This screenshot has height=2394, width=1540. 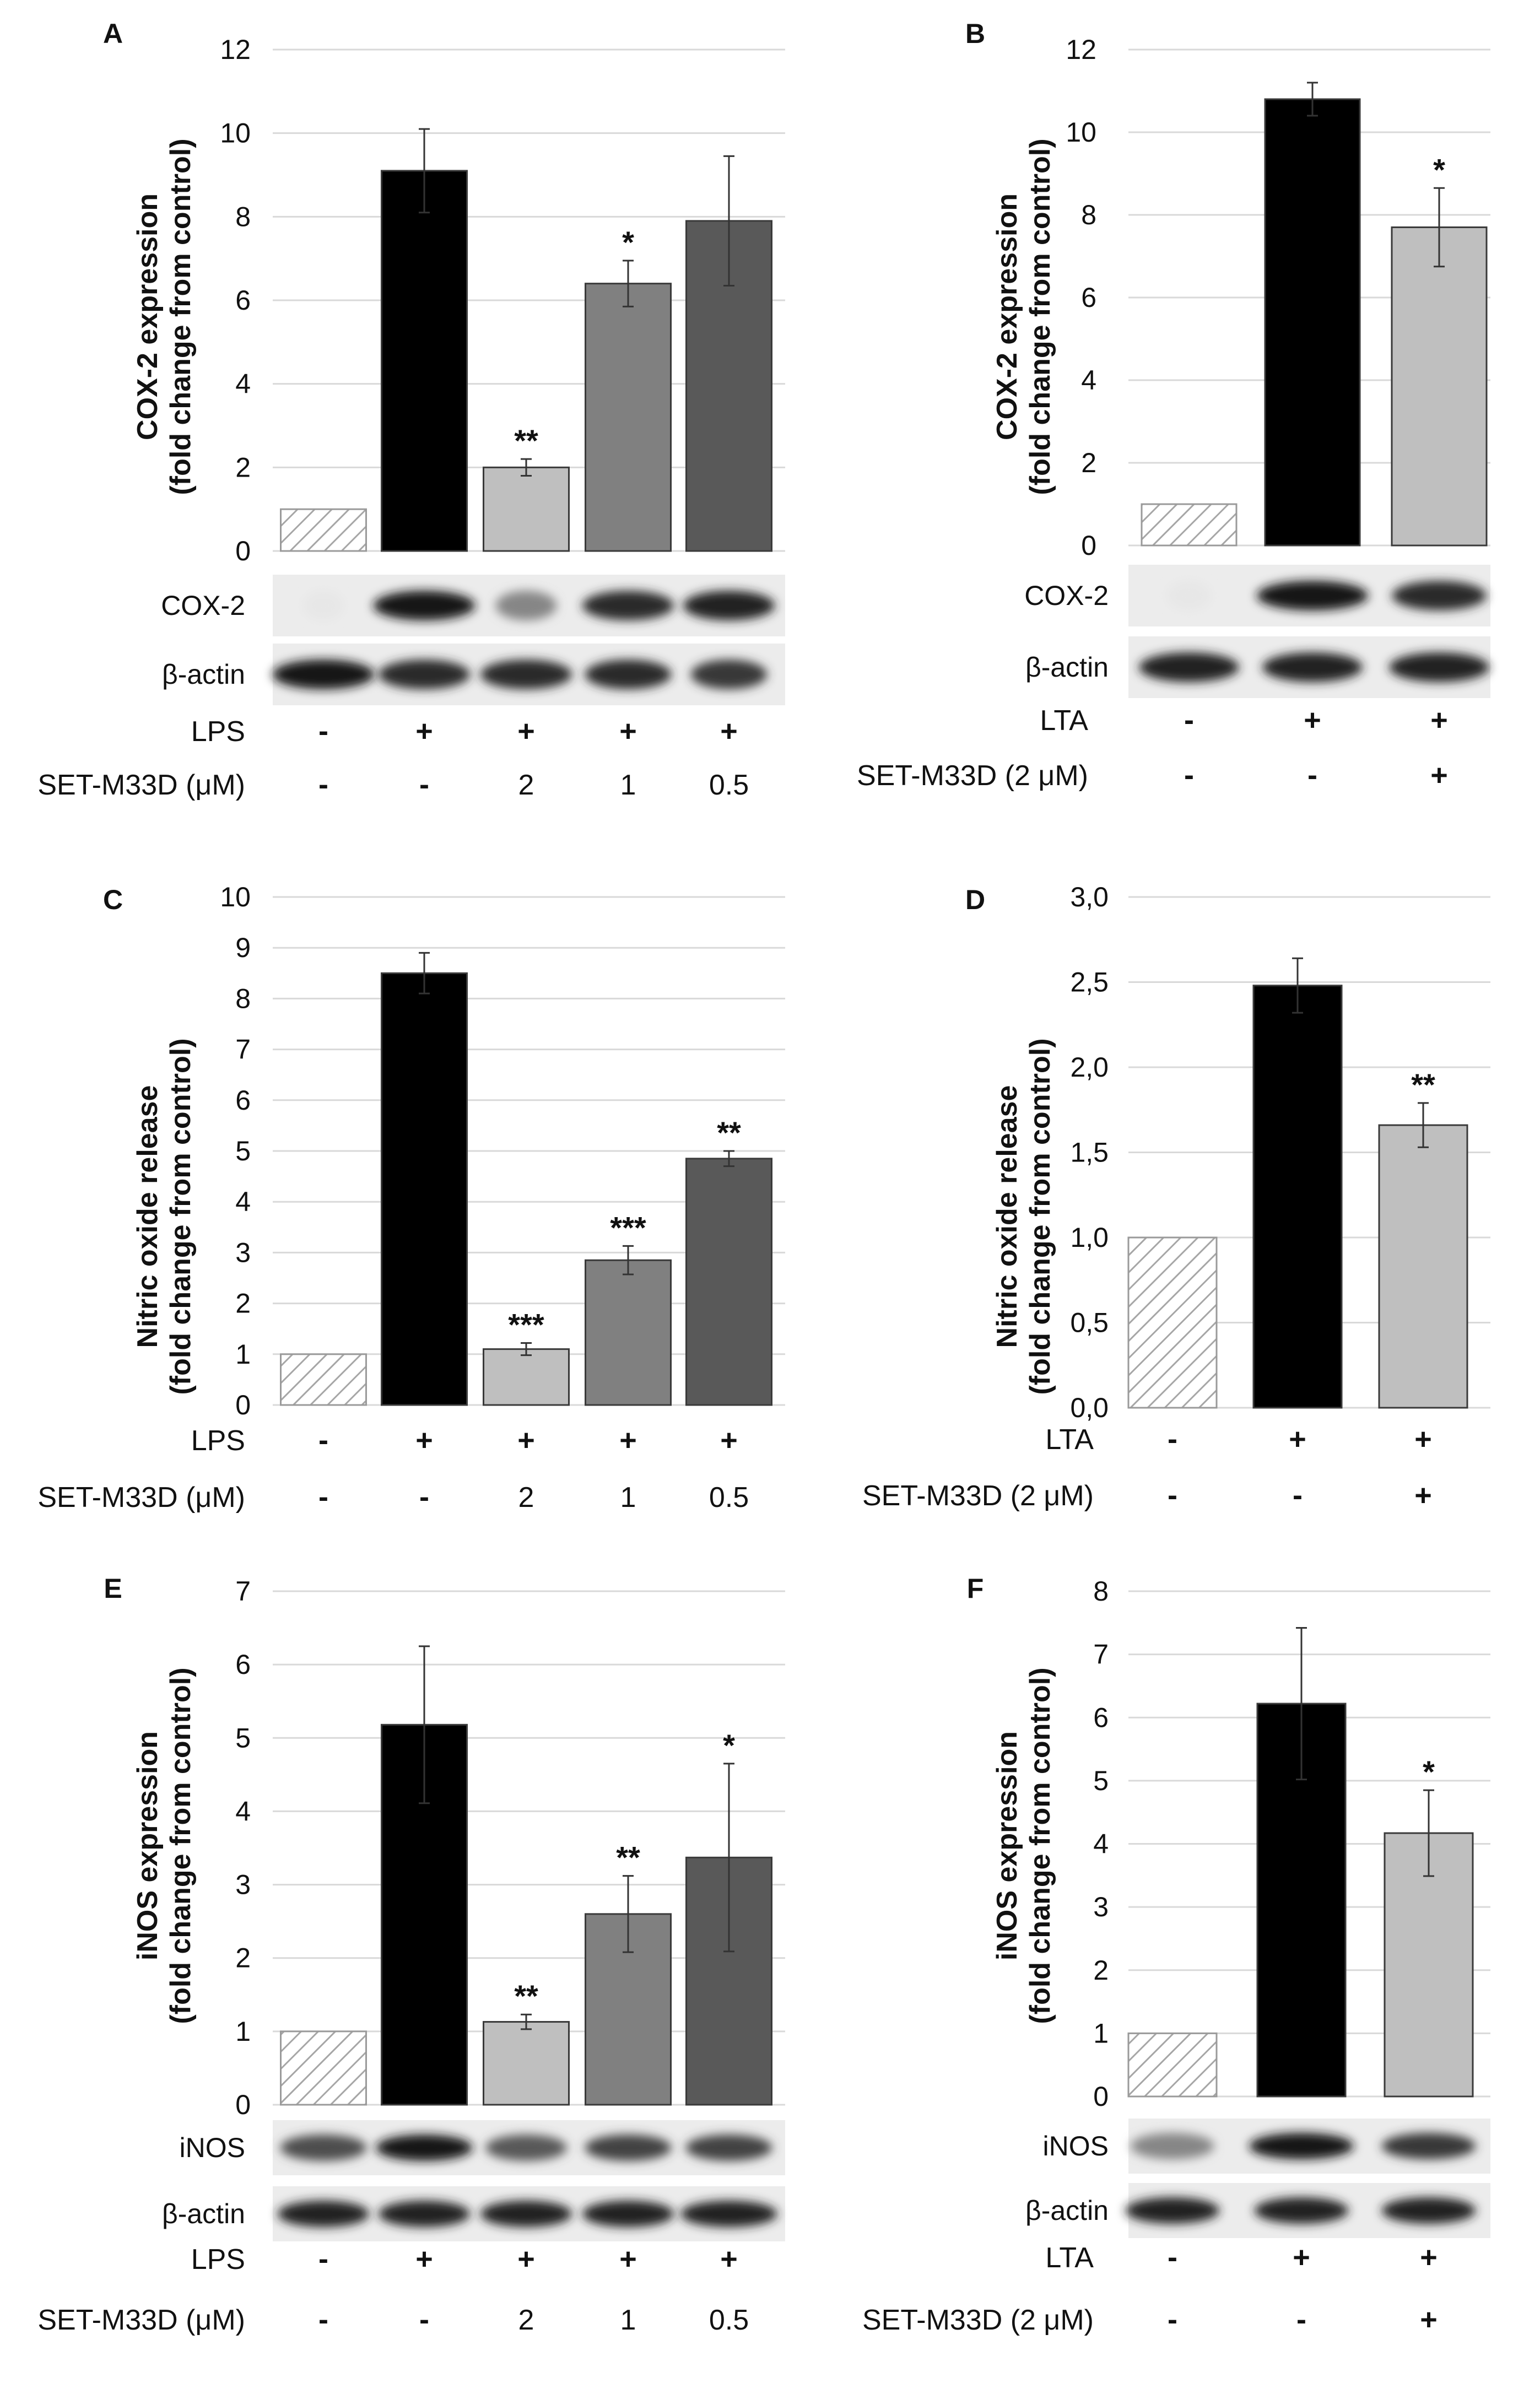 I want to click on blot-strip, so click(x=1309, y=2146).